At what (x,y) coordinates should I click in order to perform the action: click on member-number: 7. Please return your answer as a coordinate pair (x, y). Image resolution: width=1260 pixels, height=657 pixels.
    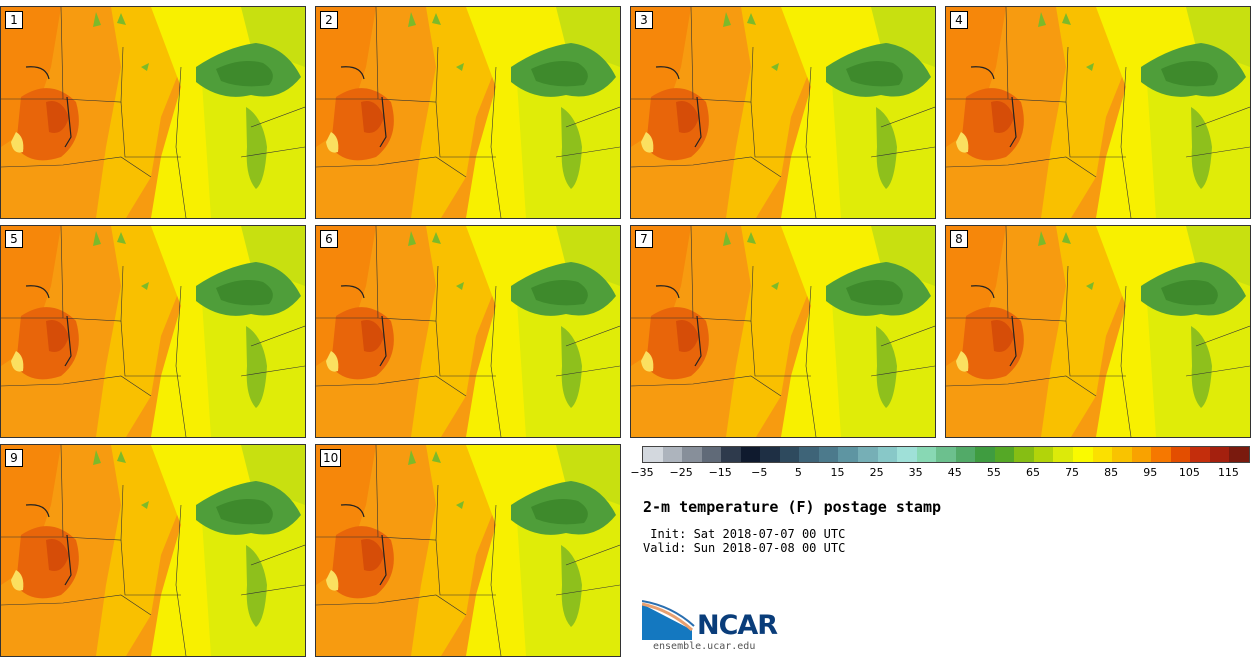
    Looking at the image, I should click on (644, 239).